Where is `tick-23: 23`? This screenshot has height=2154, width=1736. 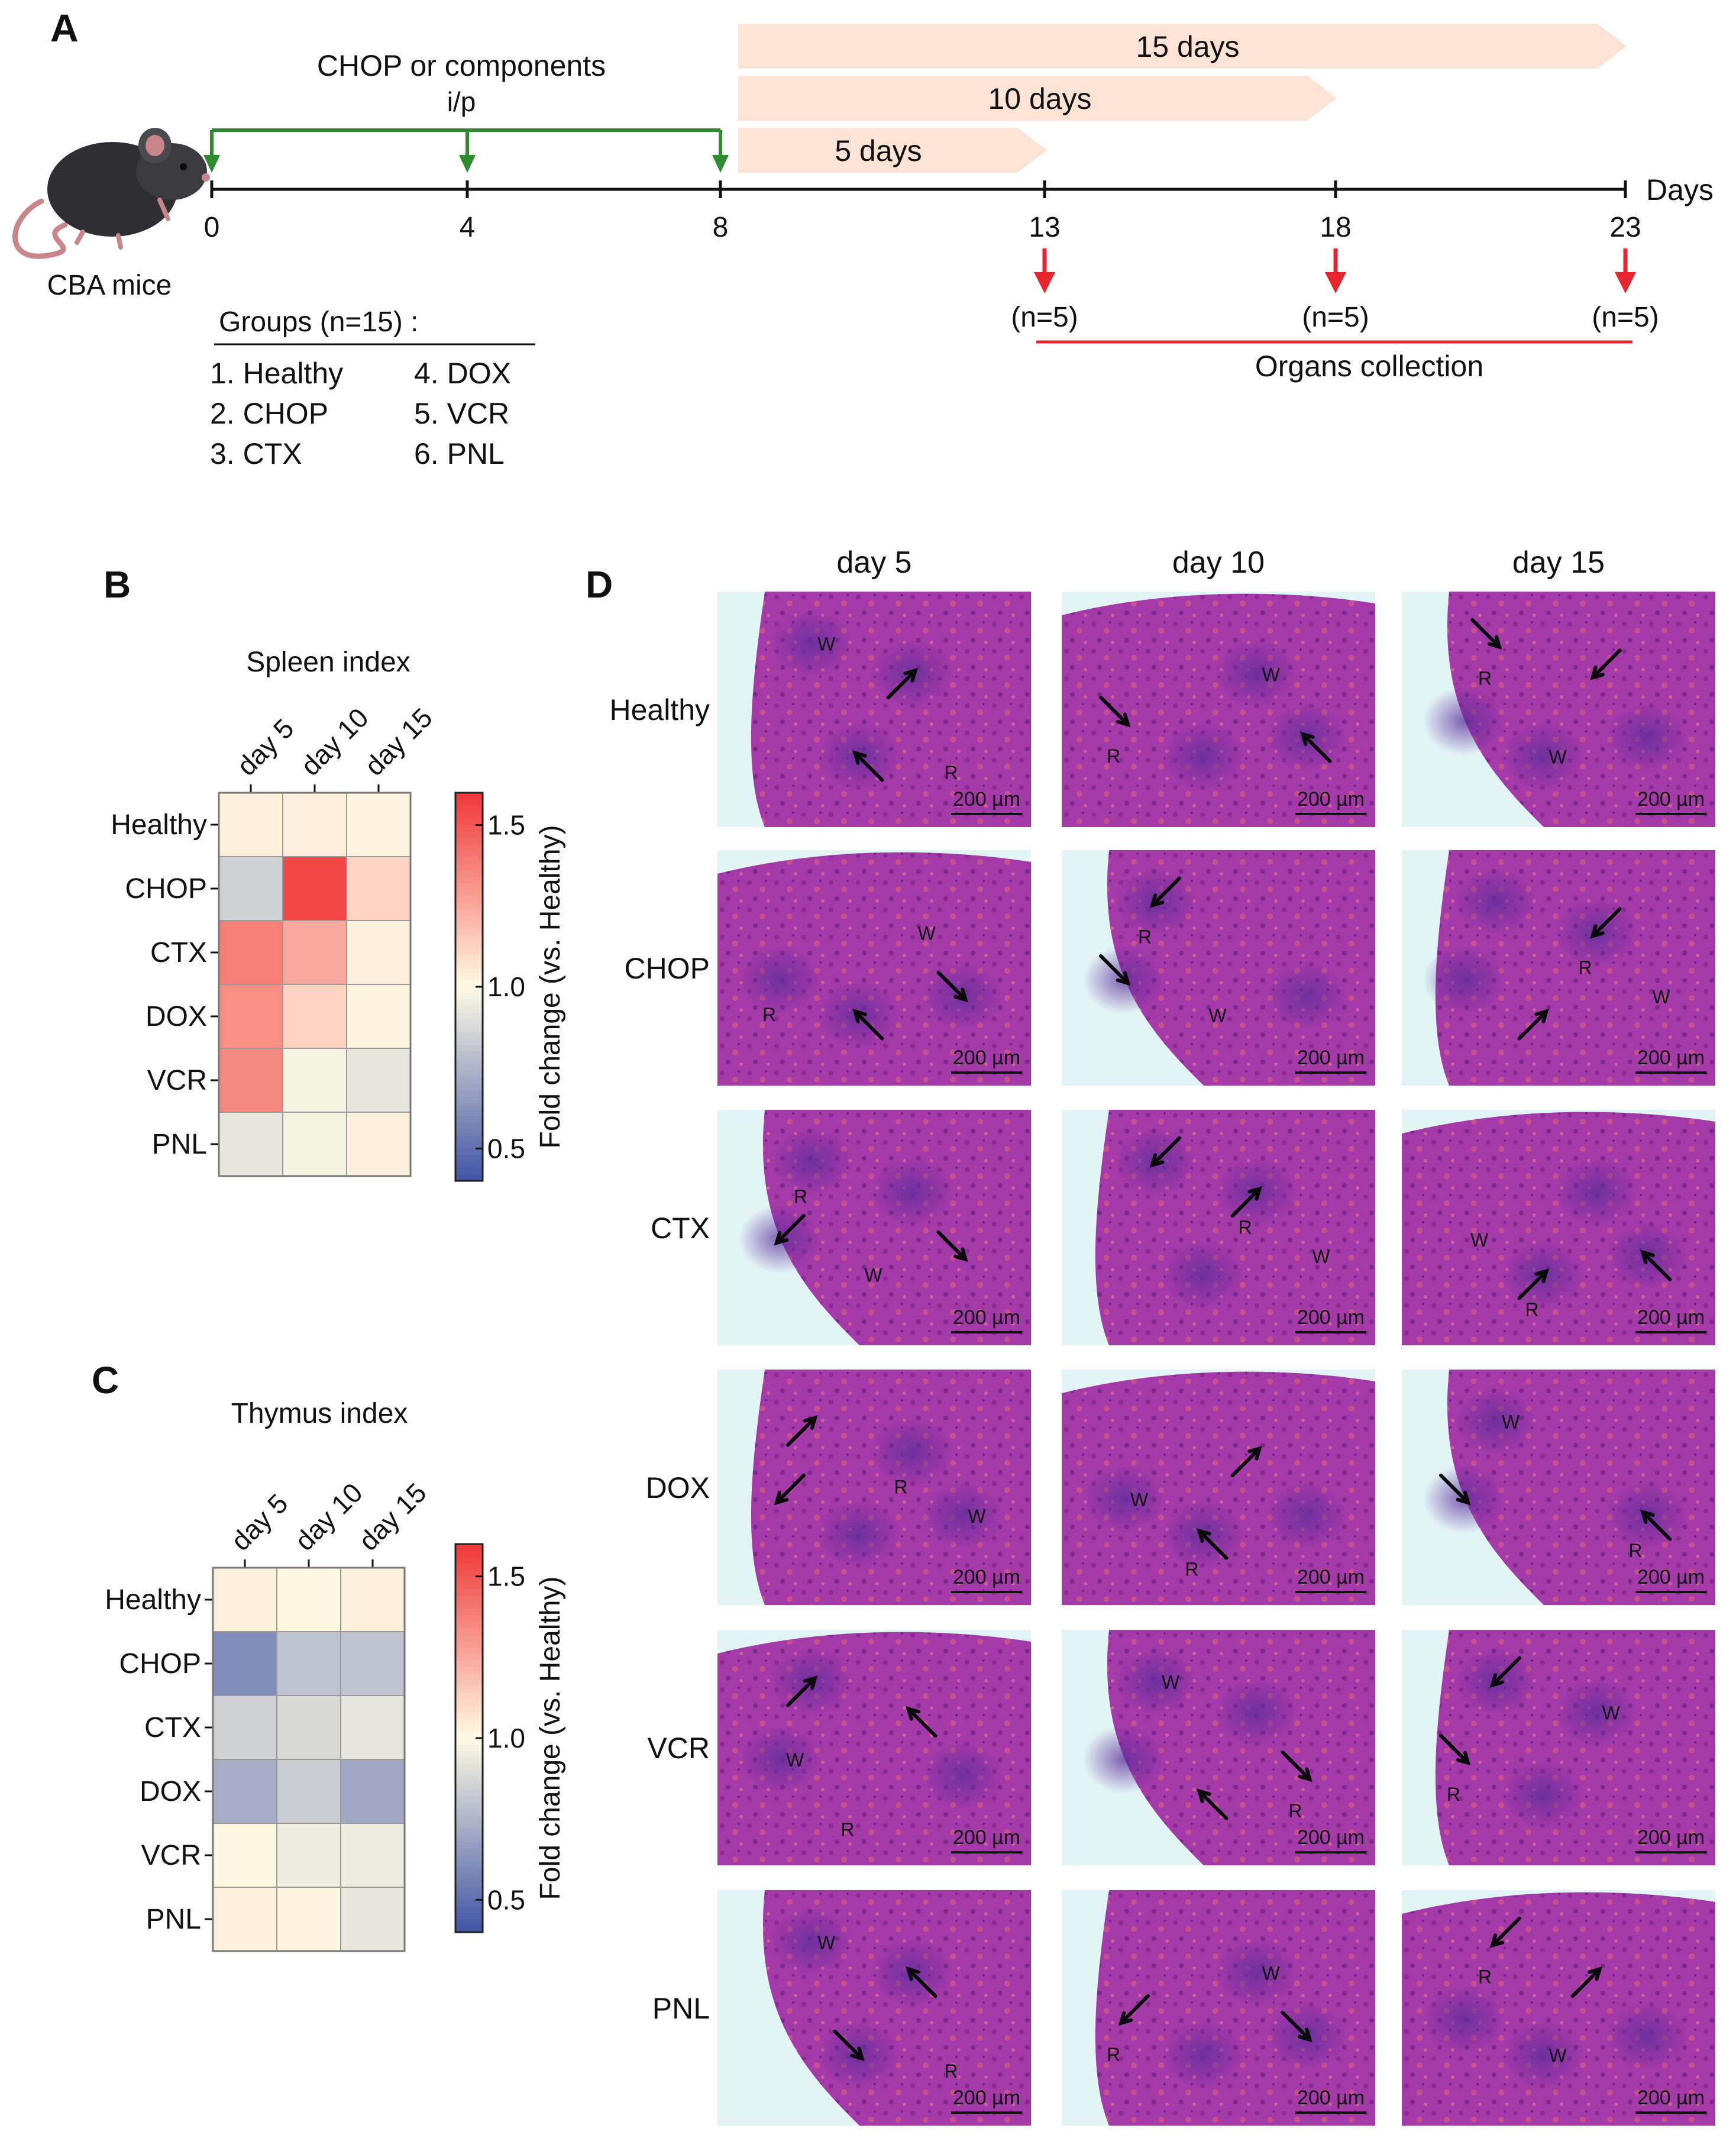 tick-23: 23 is located at coordinates (1625, 227).